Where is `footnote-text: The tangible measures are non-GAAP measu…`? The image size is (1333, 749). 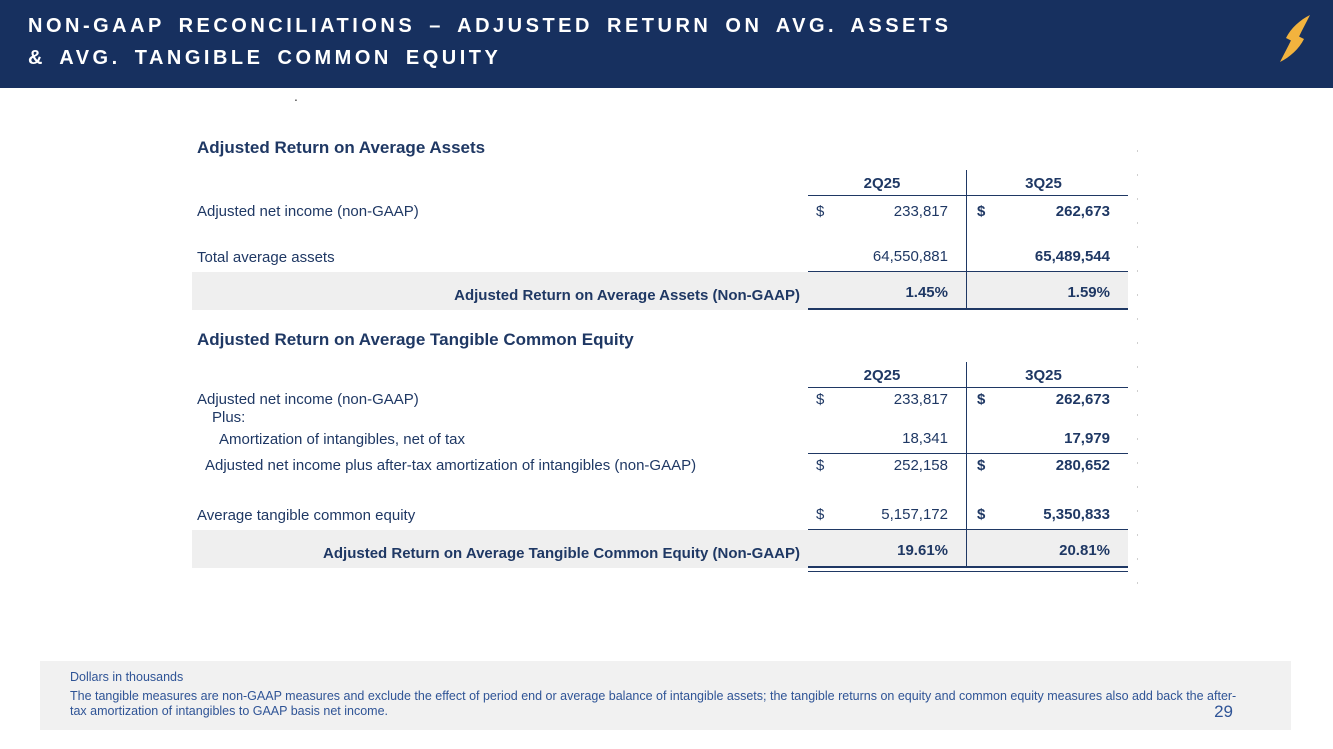
footnote-text: The tangible measures are non-GAAP measu… is located at coordinates (653, 703).